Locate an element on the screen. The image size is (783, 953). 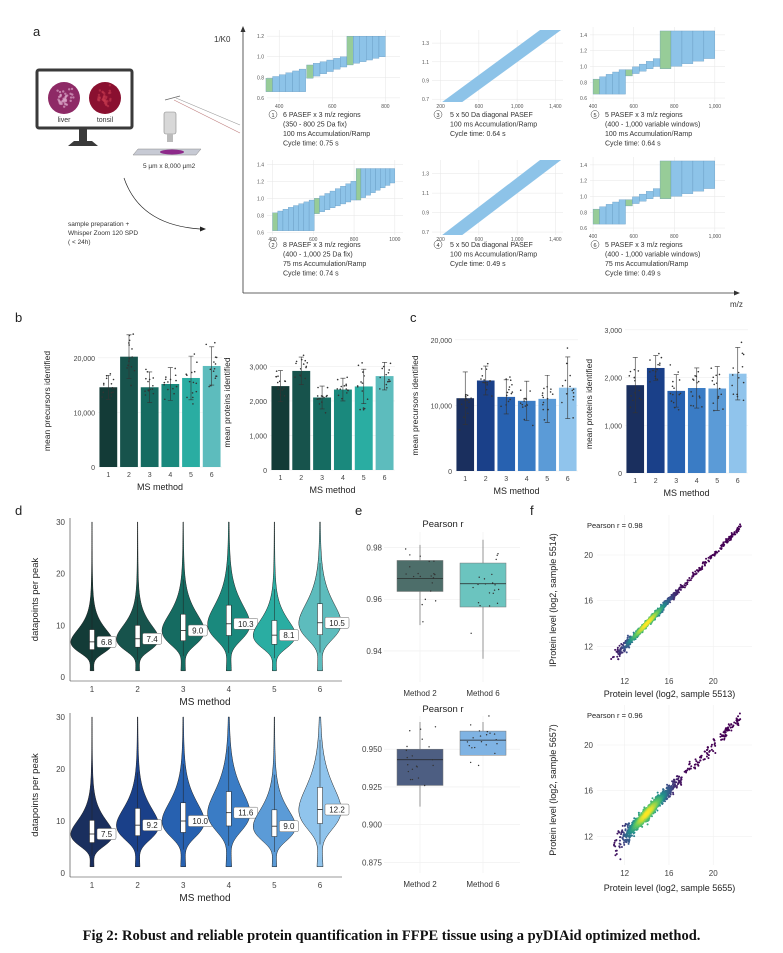
y-tick-label: 2,000 is located at coordinates (613, 379).